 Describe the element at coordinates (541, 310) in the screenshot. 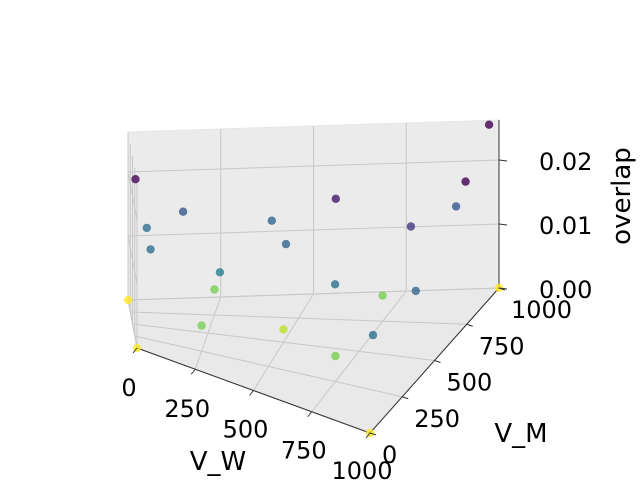

I see `y-tick-label: 1000` at that location.